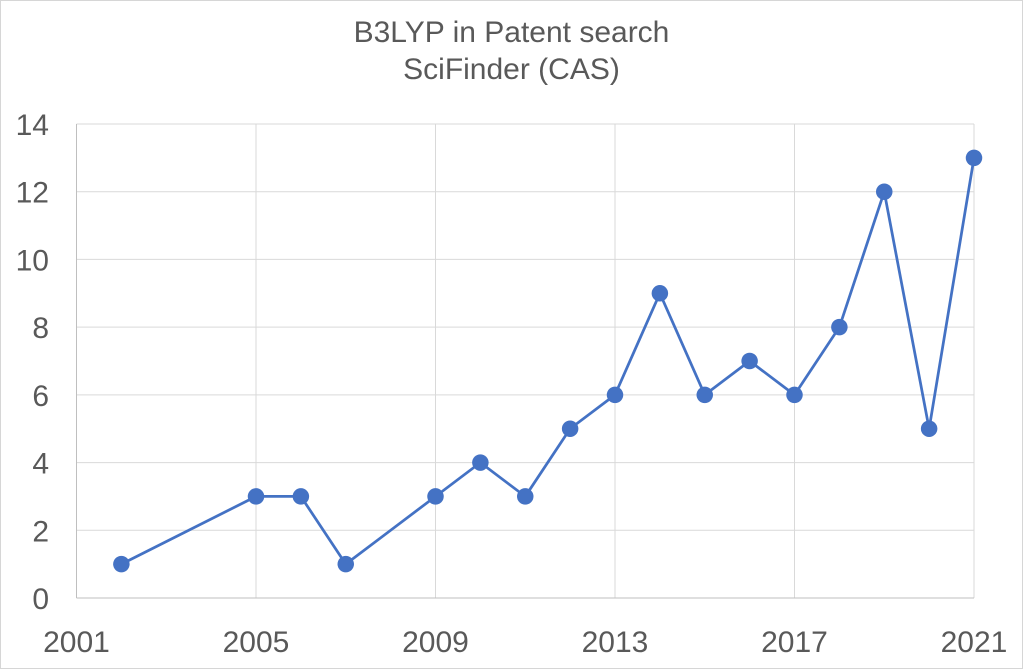 Image resolution: width=1023 pixels, height=669 pixels. What do you see at coordinates (40, 531) in the screenshot?
I see `y-tick-label: 2` at bounding box center [40, 531].